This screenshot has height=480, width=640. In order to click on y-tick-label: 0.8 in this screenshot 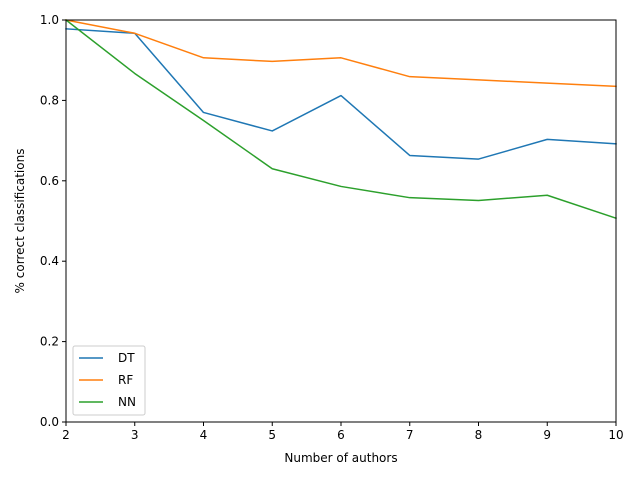, I will do `click(49, 100)`.